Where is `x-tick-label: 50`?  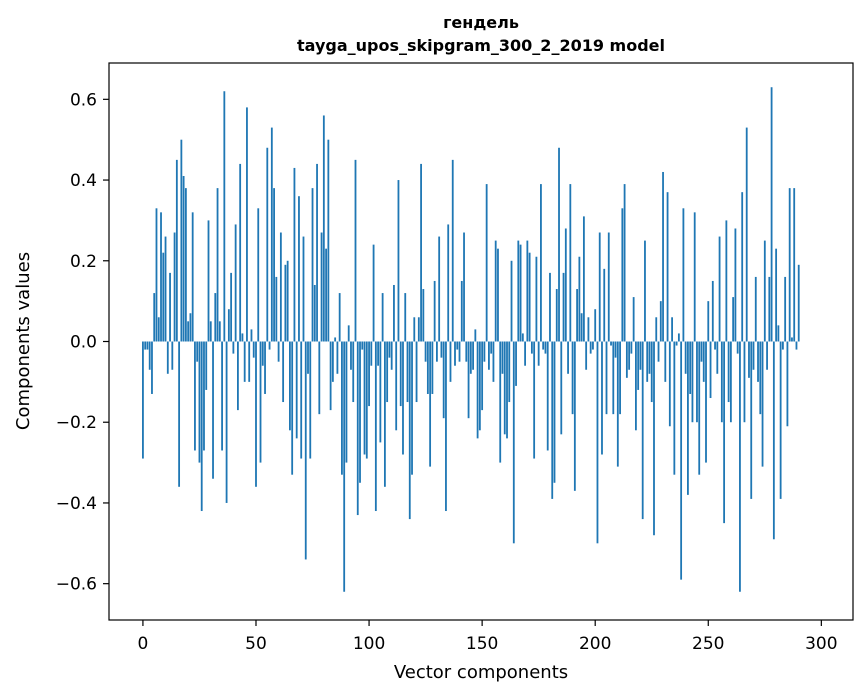
x-tick-label: 50 is located at coordinates (256, 644).